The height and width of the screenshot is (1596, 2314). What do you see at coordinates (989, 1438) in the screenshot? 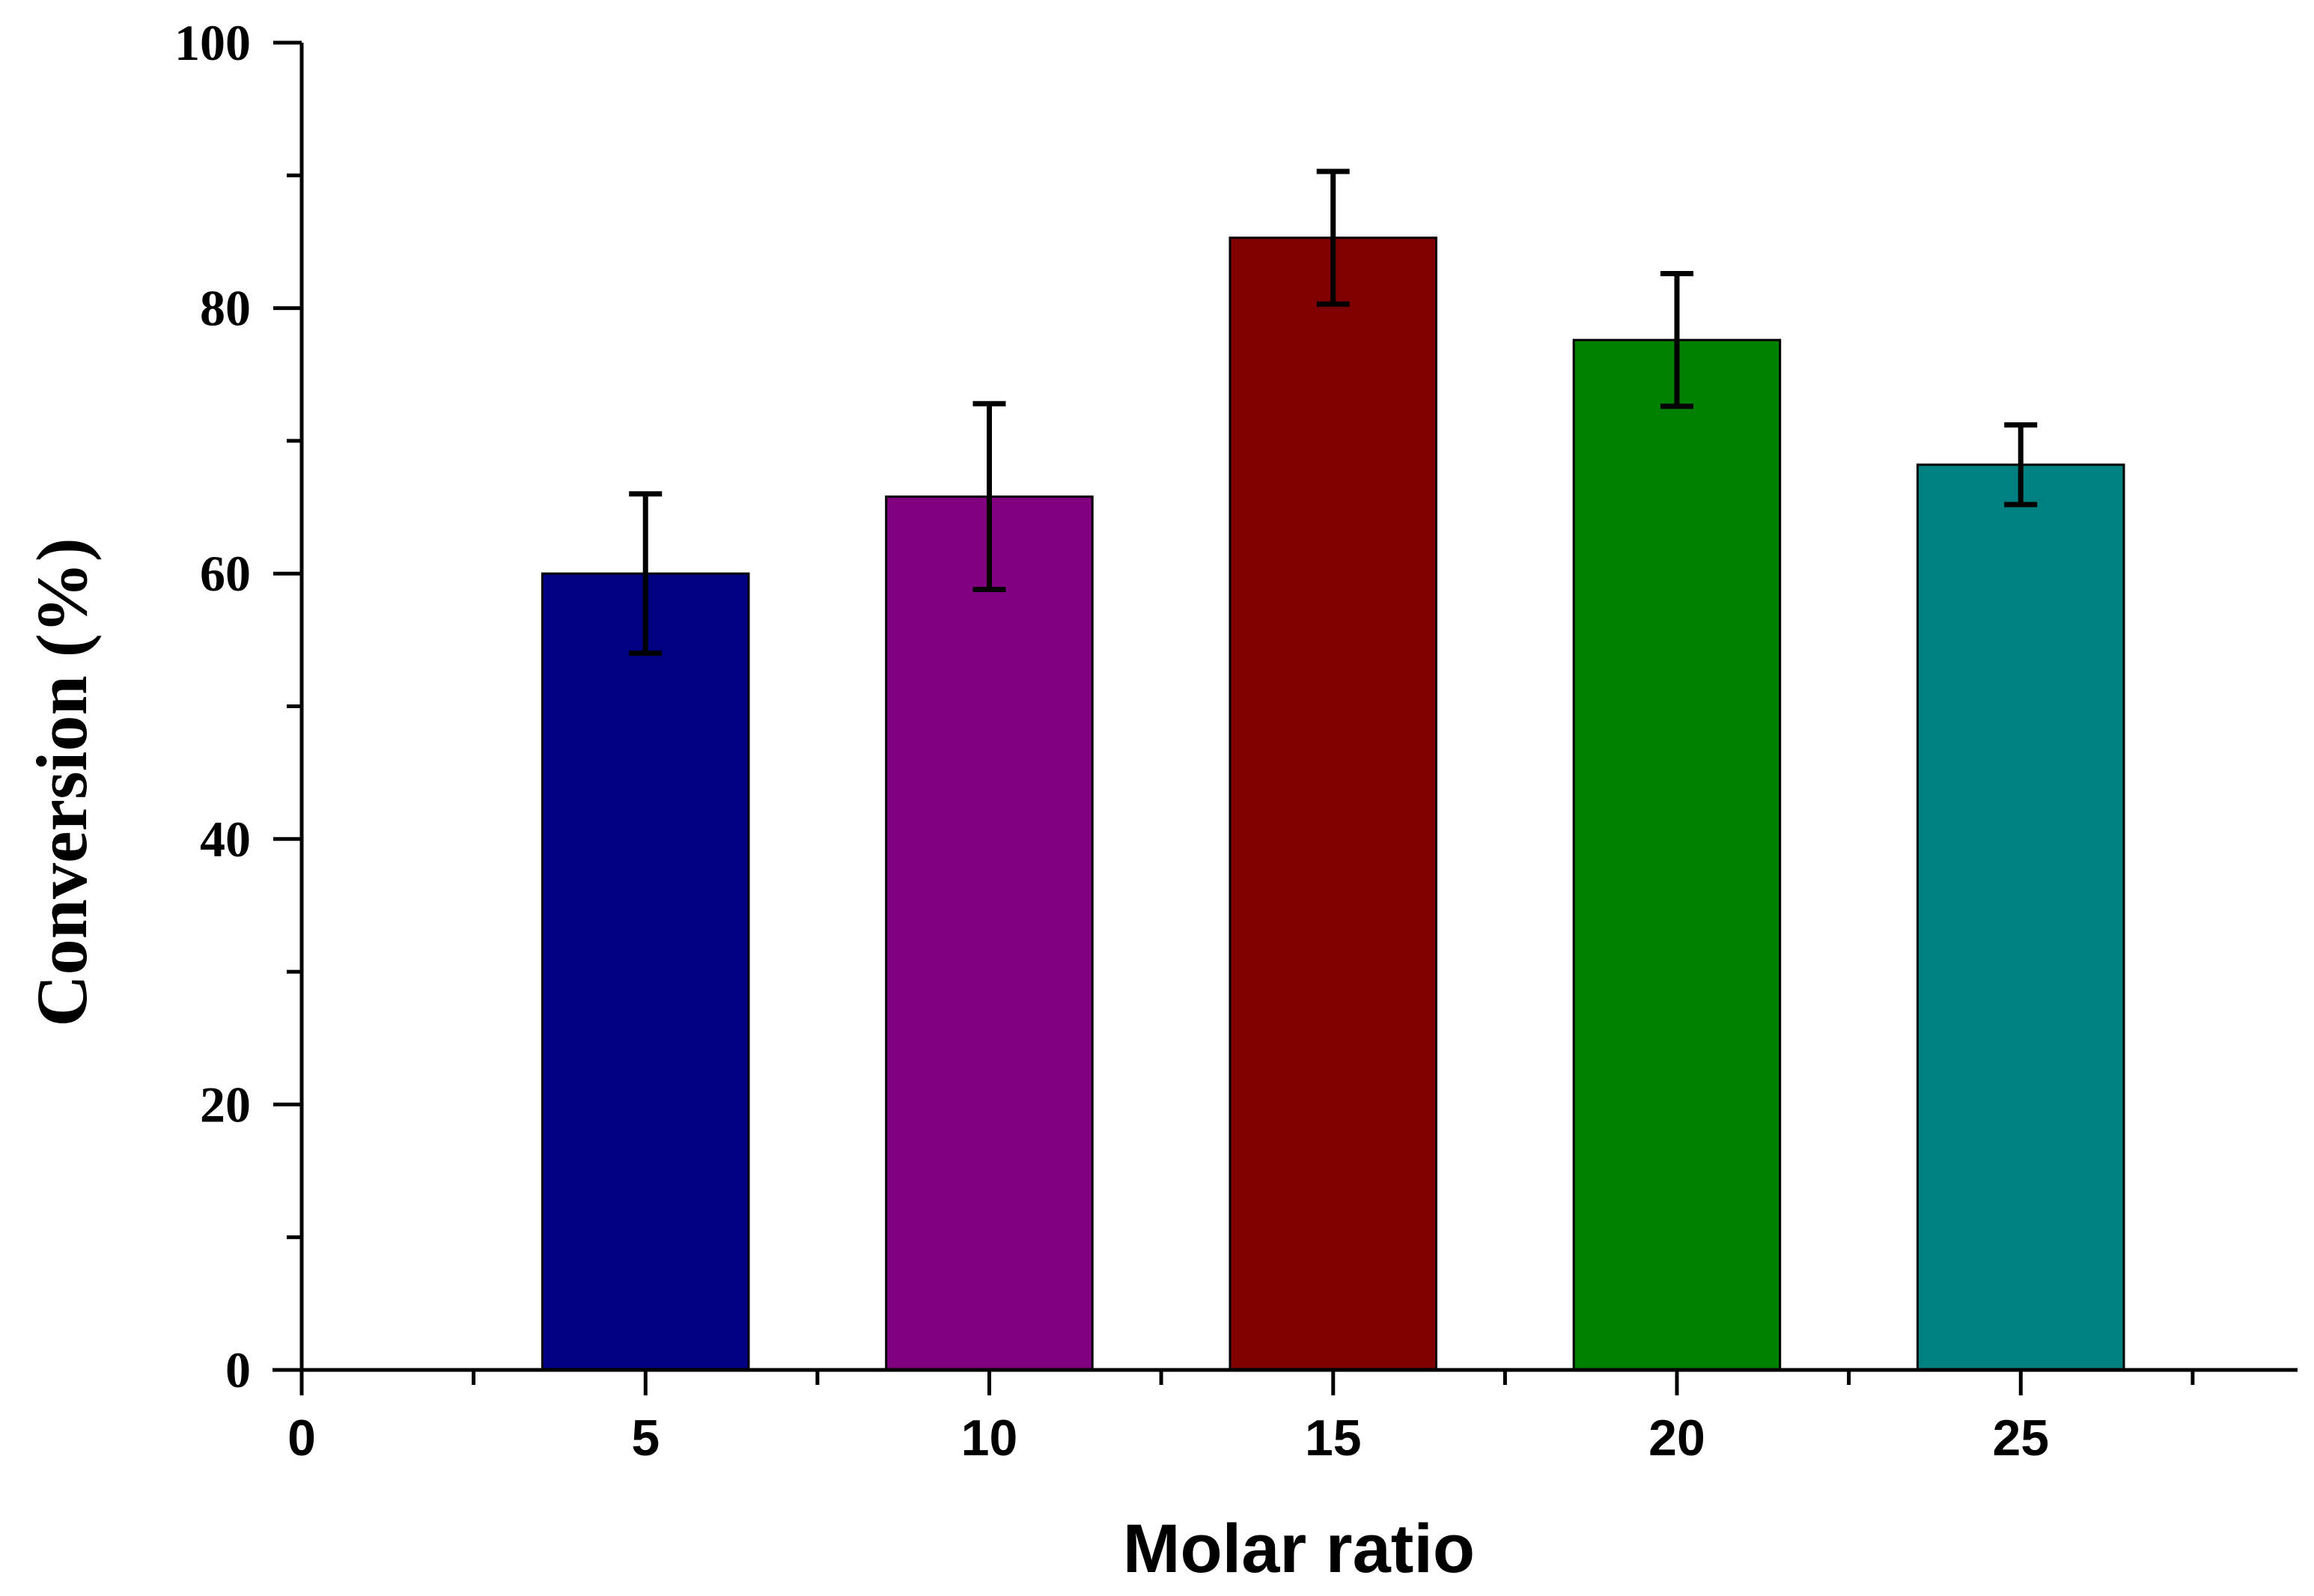
I see `x-tick-label-10: 10` at bounding box center [989, 1438].